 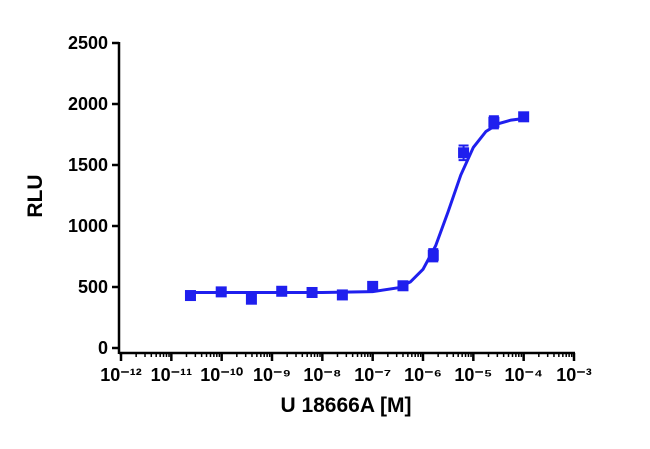 What do you see at coordinates (172, 375) in the screenshot?
I see `x-tick-label: 10⁻¹¹` at bounding box center [172, 375].